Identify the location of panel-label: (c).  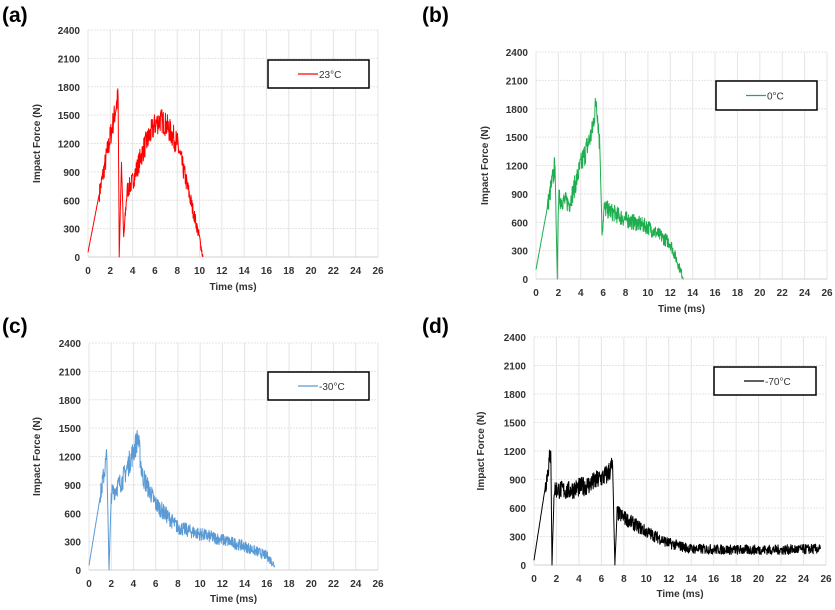
(15, 326).